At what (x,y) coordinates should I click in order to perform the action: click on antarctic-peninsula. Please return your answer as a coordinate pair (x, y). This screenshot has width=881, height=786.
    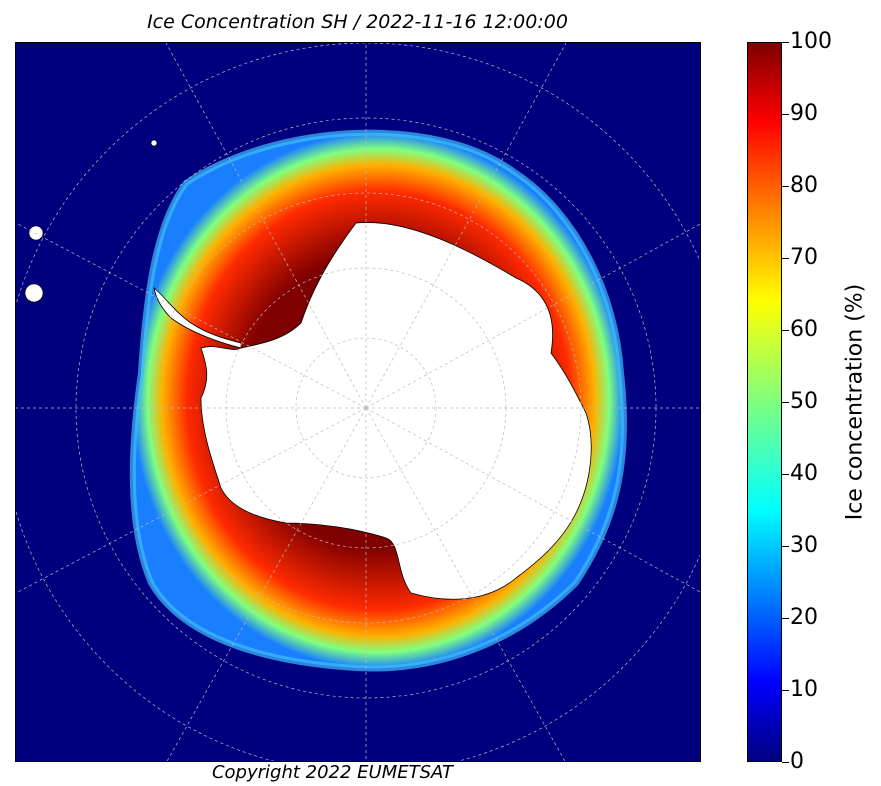
    Looking at the image, I should click on (197, 317).